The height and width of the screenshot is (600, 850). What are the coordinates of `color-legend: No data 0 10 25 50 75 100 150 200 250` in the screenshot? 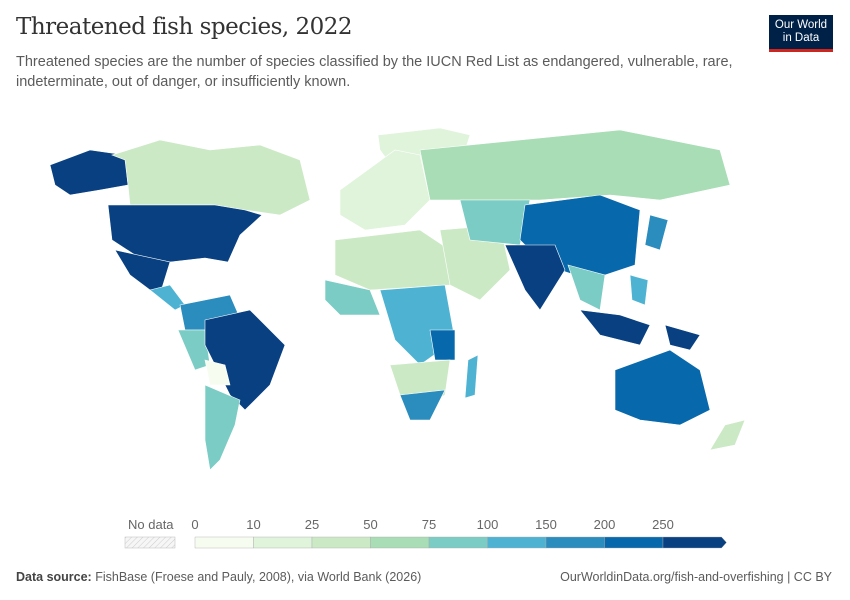 It's located at (425, 533).